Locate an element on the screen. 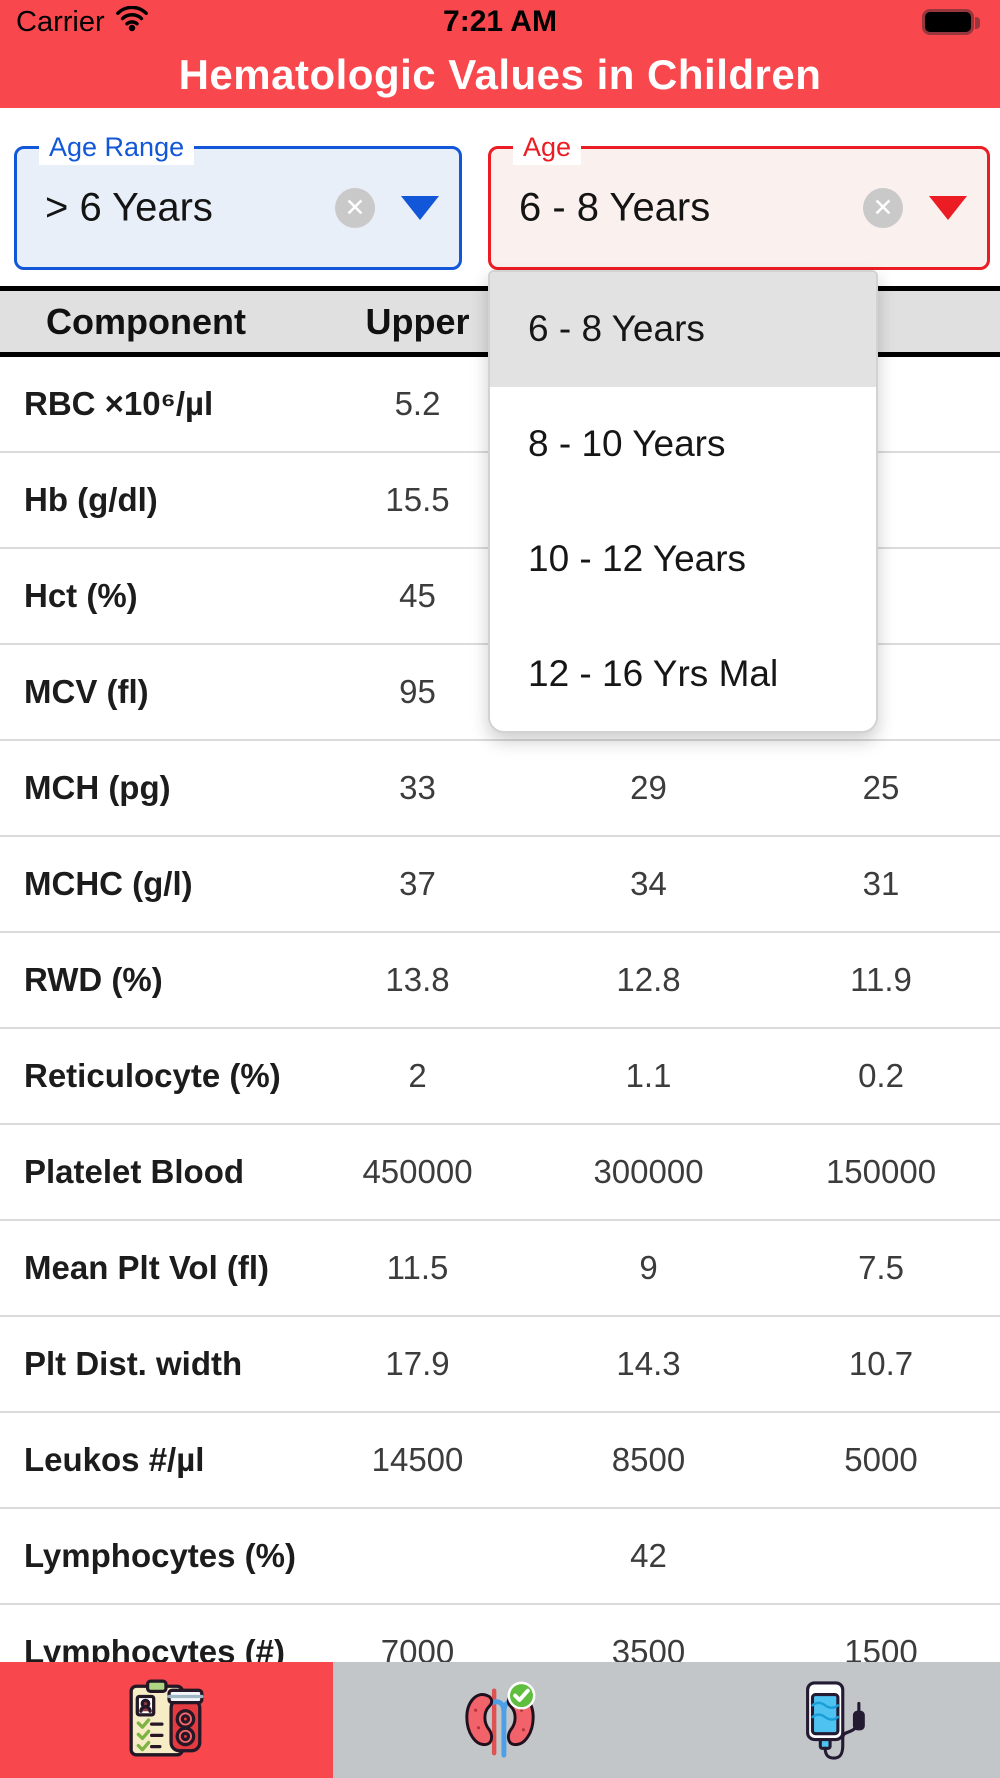  table-row: Platelet Blood 450000 300000 150000 is located at coordinates (500, 1173).